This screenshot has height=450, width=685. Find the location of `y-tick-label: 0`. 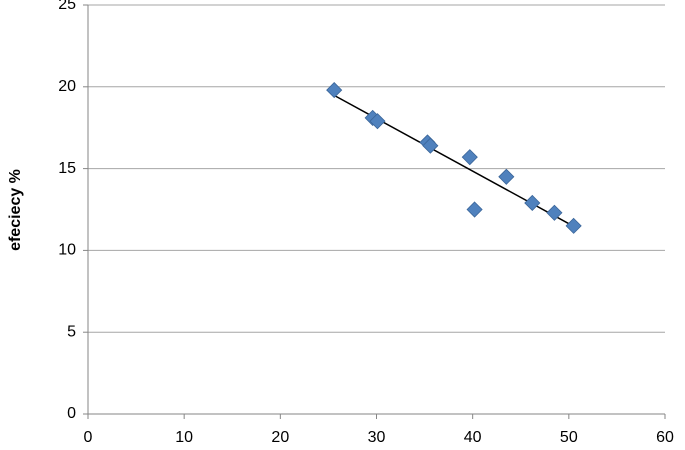

y-tick-label: 0 is located at coordinates (71, 413).